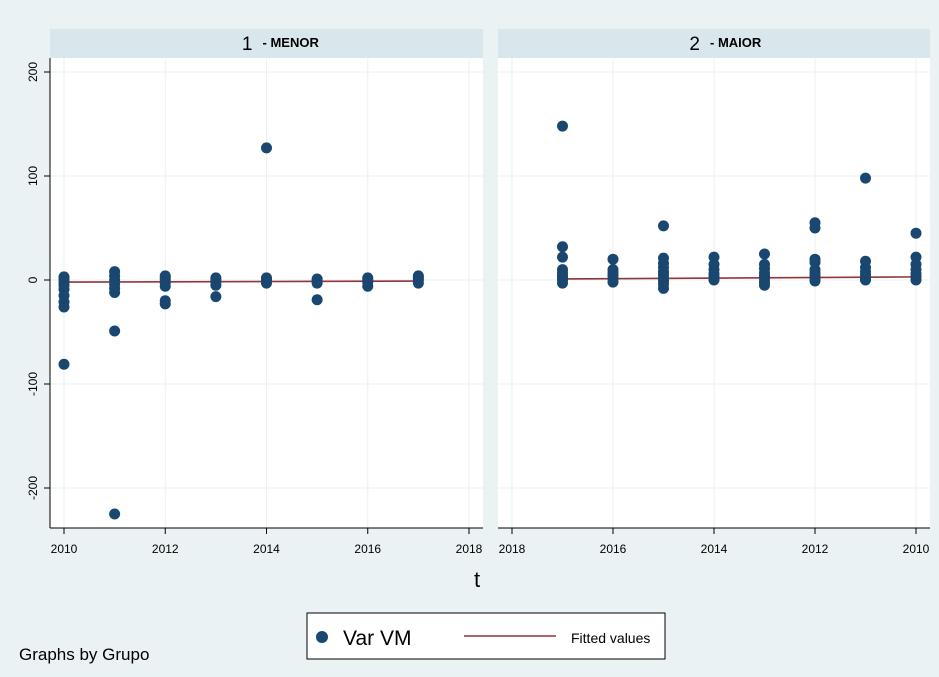 This screenshot has height=677, width=939. What do you see at coordinates (33, 488) in the screenshot?
I see `y-tick-label: -200` at bounding box center [33, 488].